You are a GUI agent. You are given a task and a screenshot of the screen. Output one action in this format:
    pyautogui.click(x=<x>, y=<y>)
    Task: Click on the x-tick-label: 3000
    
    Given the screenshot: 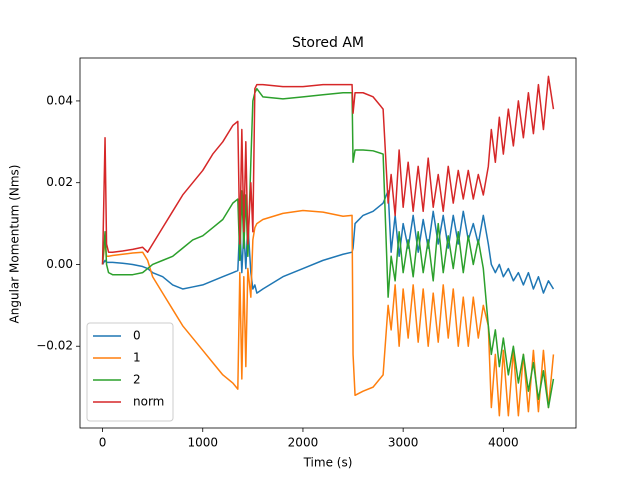 What is the action you would take?
    pyautogui.click(x=403, y=443)
    